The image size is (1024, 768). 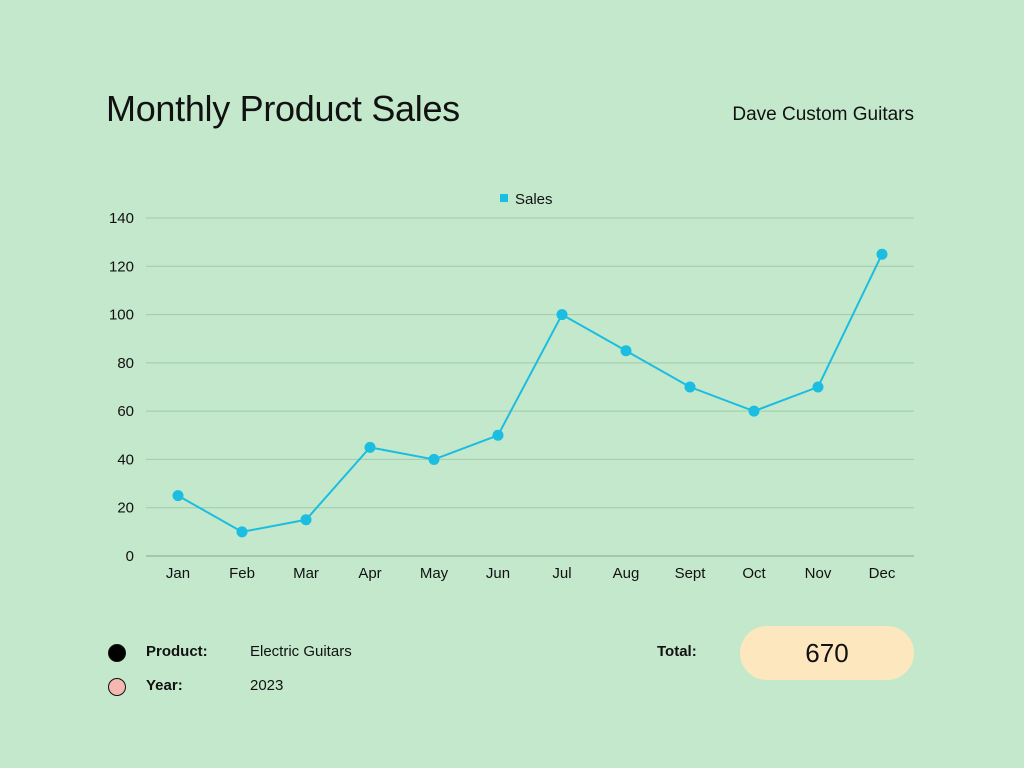 I want to click on y-tick-label: 80, so click(x=125, y=363).